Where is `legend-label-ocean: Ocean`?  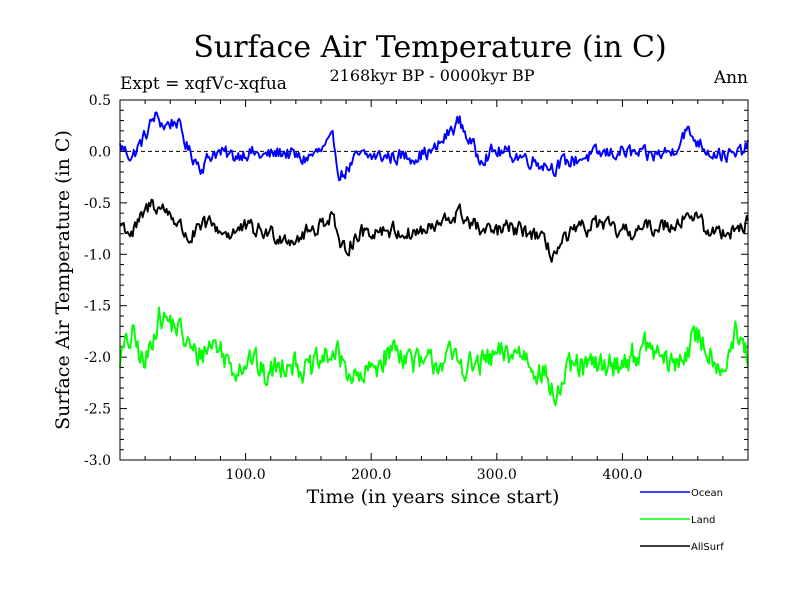
legend-label-ocean: Ocean is located at coordinates (707, 493).